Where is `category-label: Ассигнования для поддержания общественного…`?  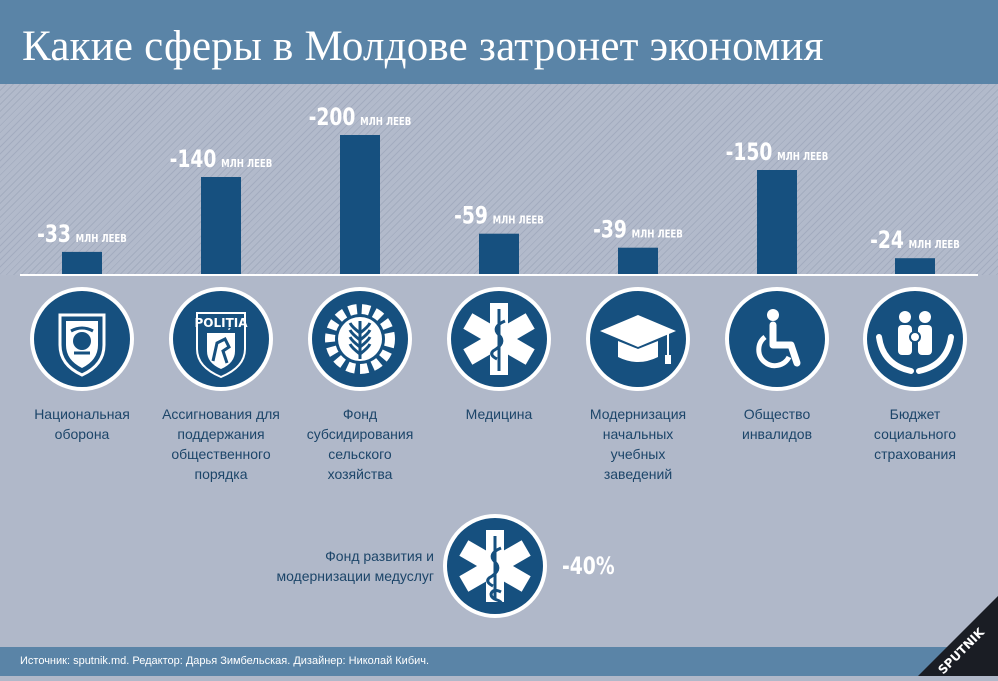 category-label: Ассигнования для поддержания общественного… is located at coordinates (221, 444).